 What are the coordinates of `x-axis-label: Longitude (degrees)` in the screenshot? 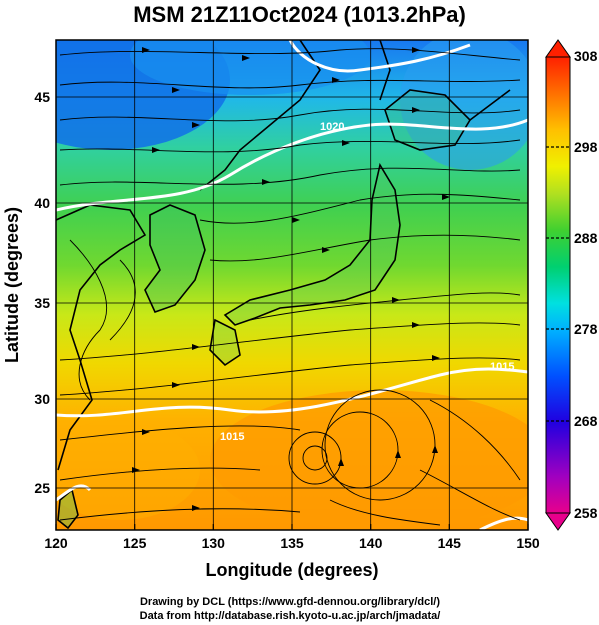 It's located at (291, 570).